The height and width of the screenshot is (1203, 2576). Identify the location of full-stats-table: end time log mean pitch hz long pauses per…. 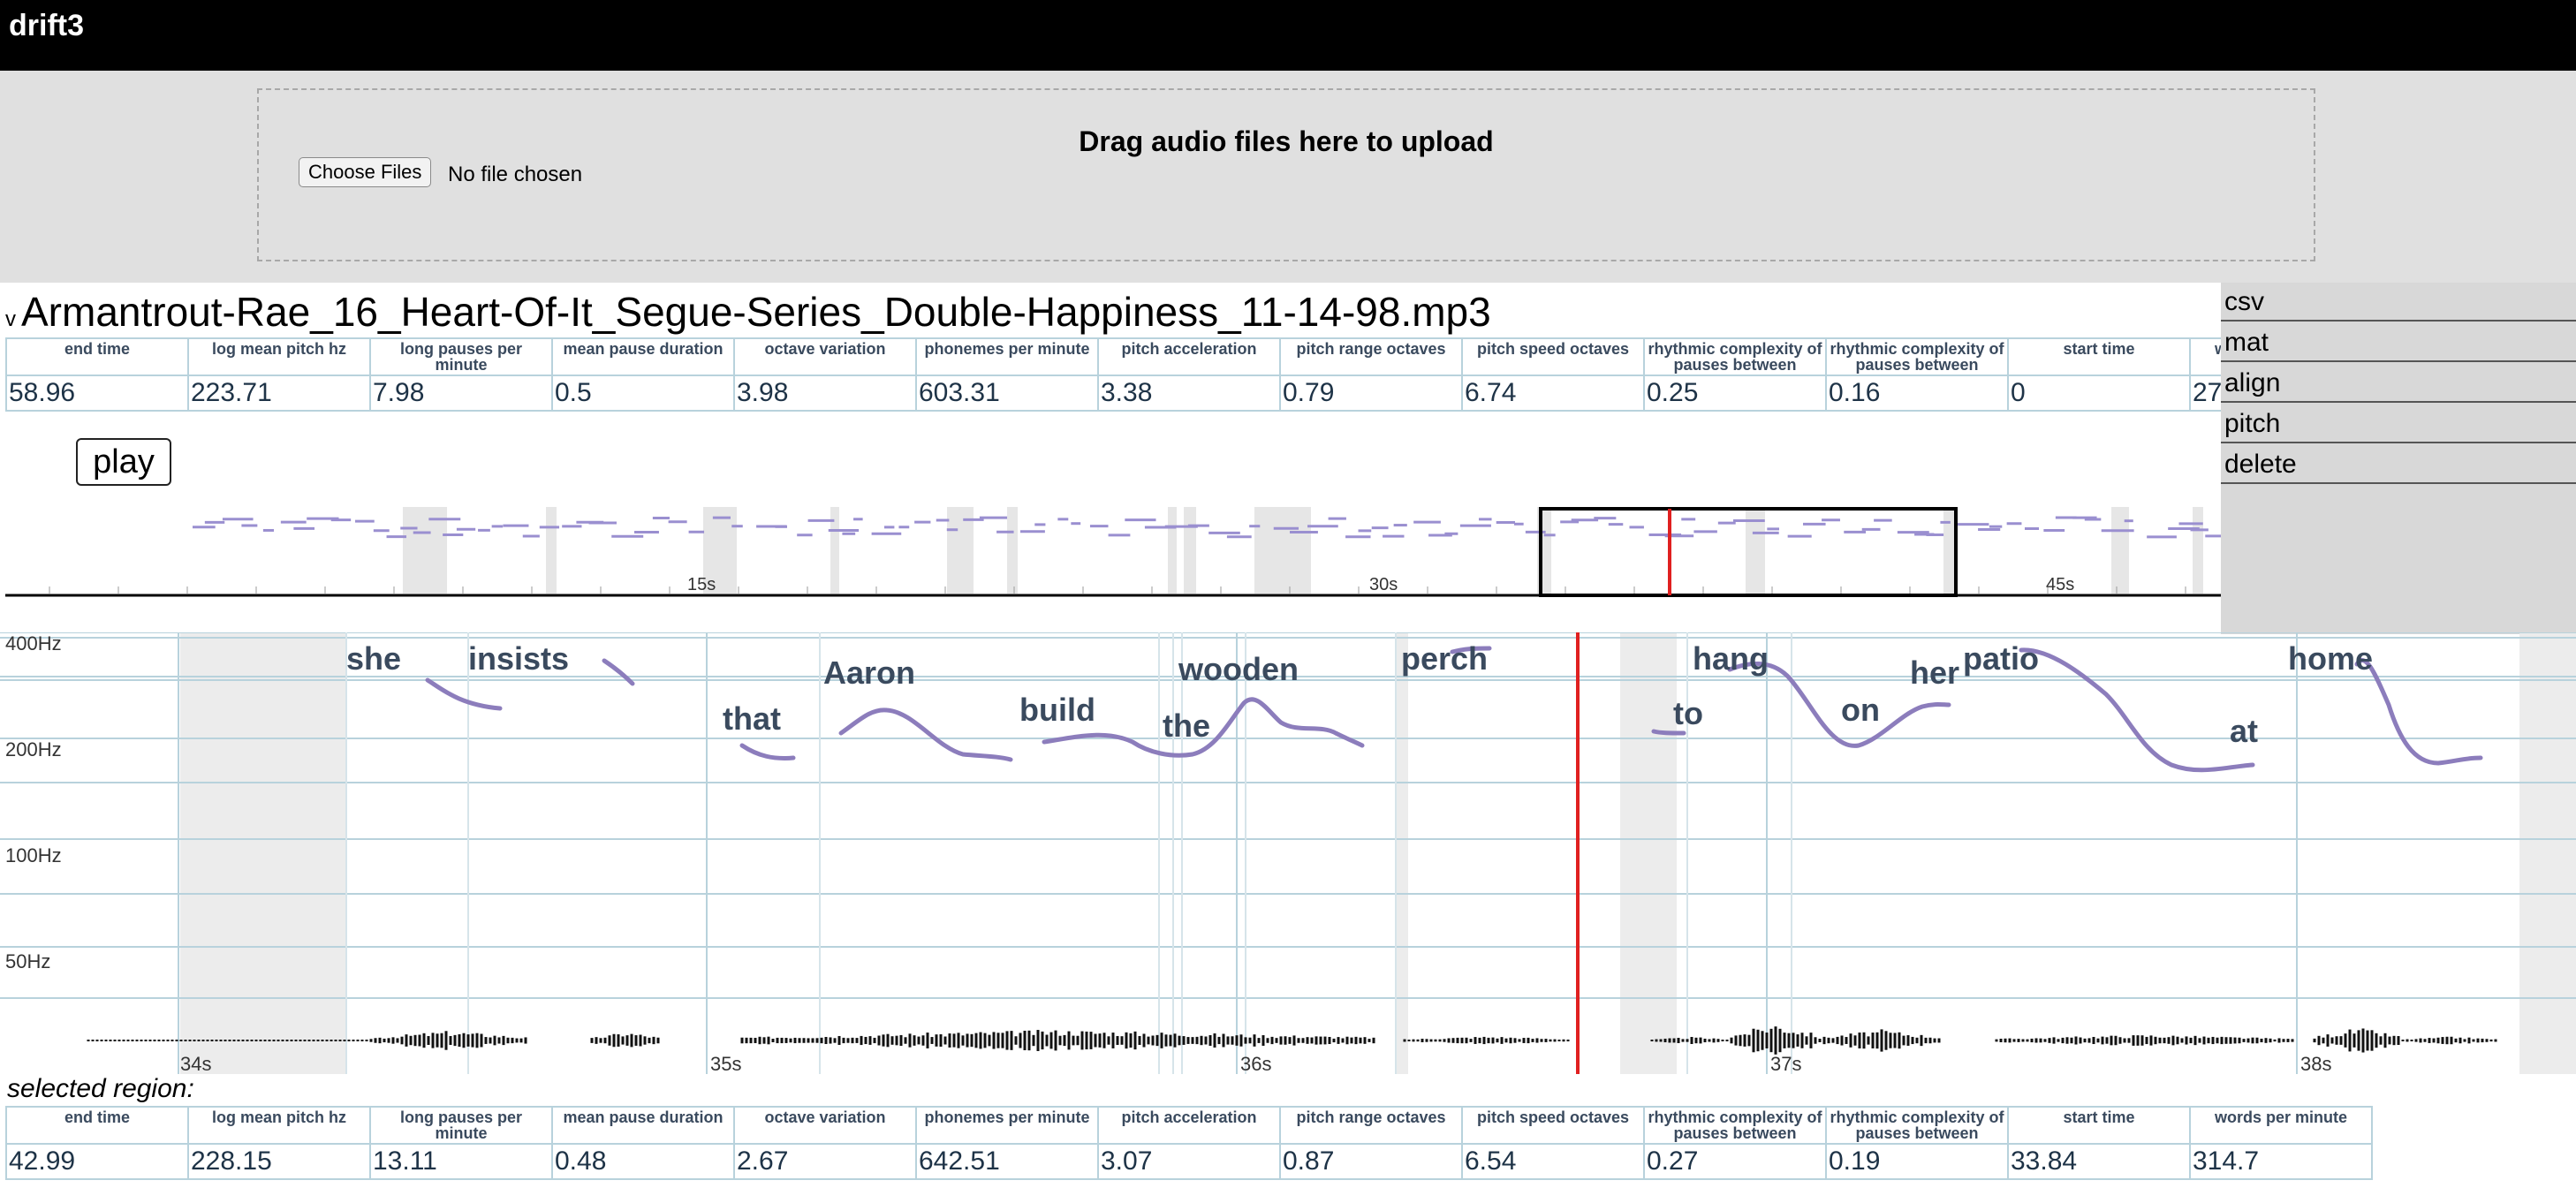
(1113, 374).